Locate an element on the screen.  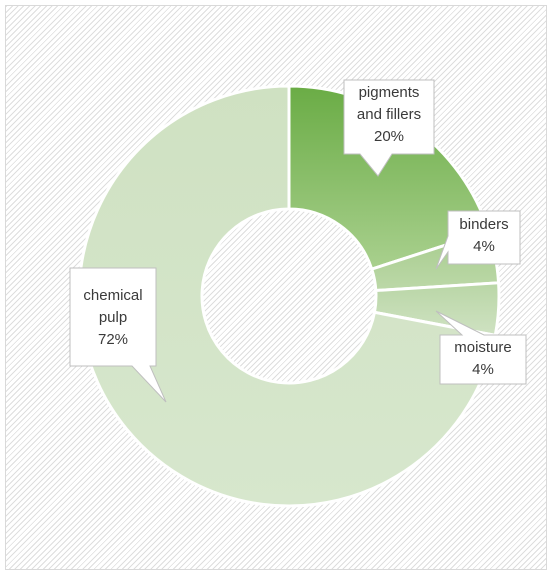
data-label-binders: binders 4% is located at coordinates (484, 236).